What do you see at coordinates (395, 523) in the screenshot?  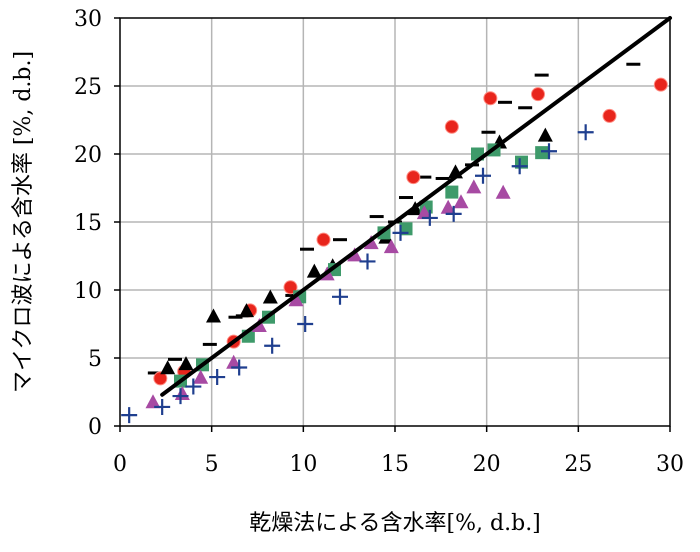 I see `x-axis-title: 乾燥法による含水率[%, d.b.]` at bounding box center [395, 523].